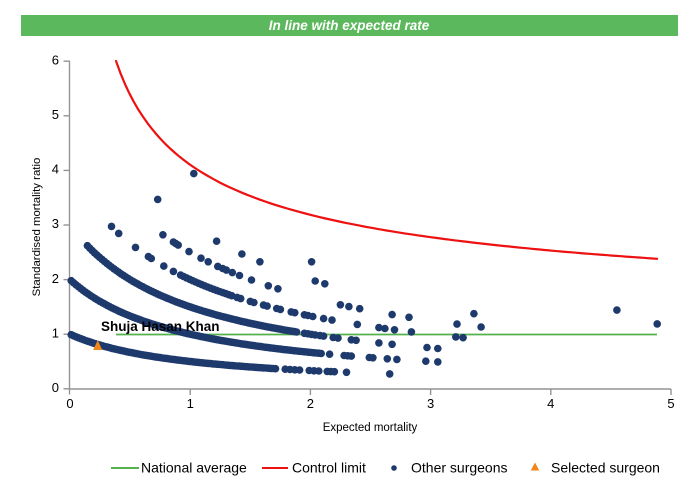  I want to click on svg-text: Shuja Hasan Khan, so click(160, 326).